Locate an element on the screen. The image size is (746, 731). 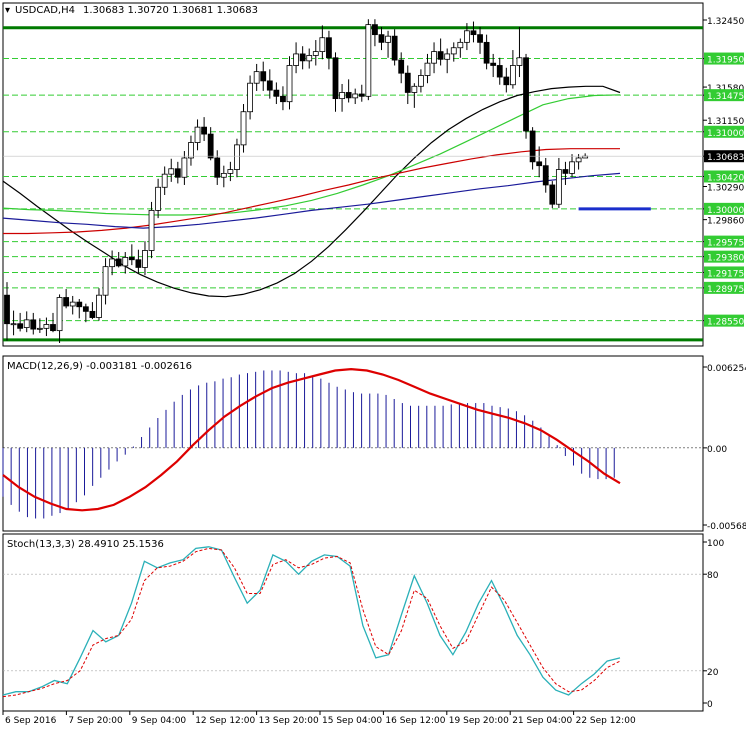
price-level-tag-label: 1.29380 is located at coordinates (725, 259).